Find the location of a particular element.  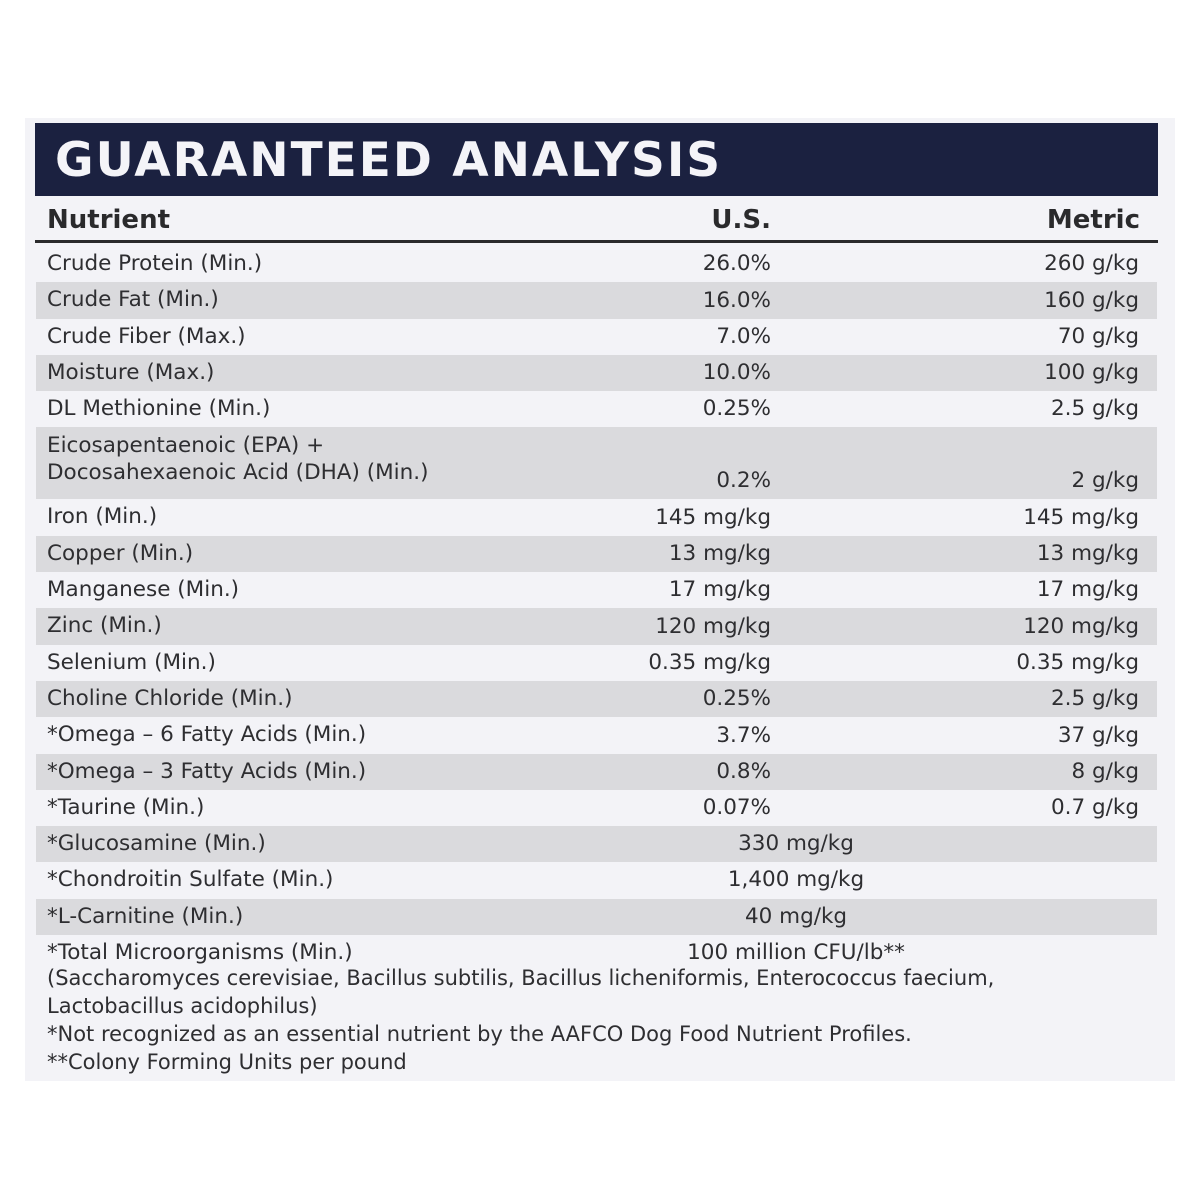

table-row: Moisture (Max.) 10.0% 100 g/kg is located at coordinates (596, 373).